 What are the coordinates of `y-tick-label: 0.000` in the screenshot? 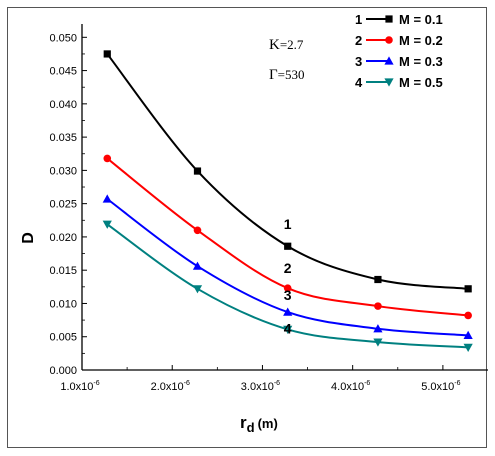 It's located at (63, 371).